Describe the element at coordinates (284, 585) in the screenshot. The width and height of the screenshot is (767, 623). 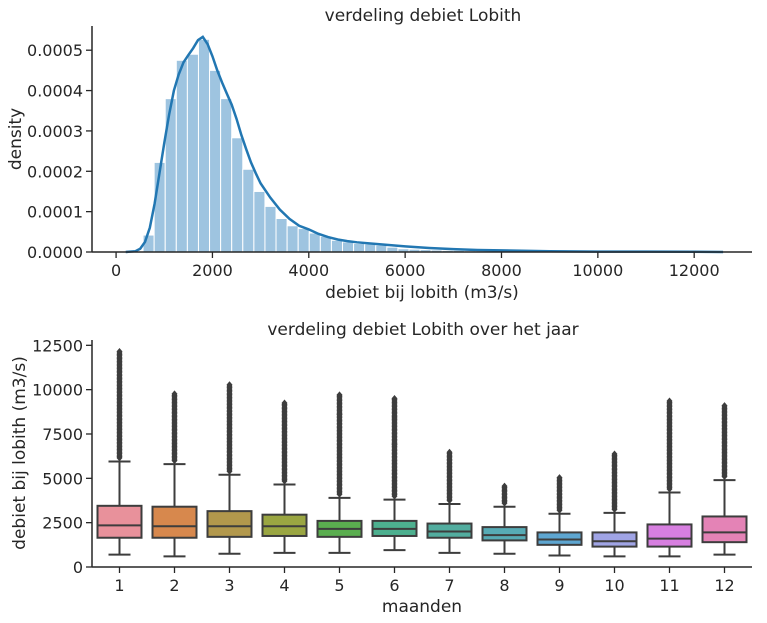
I see `boxplot-x-tick-label: 4` at that location.